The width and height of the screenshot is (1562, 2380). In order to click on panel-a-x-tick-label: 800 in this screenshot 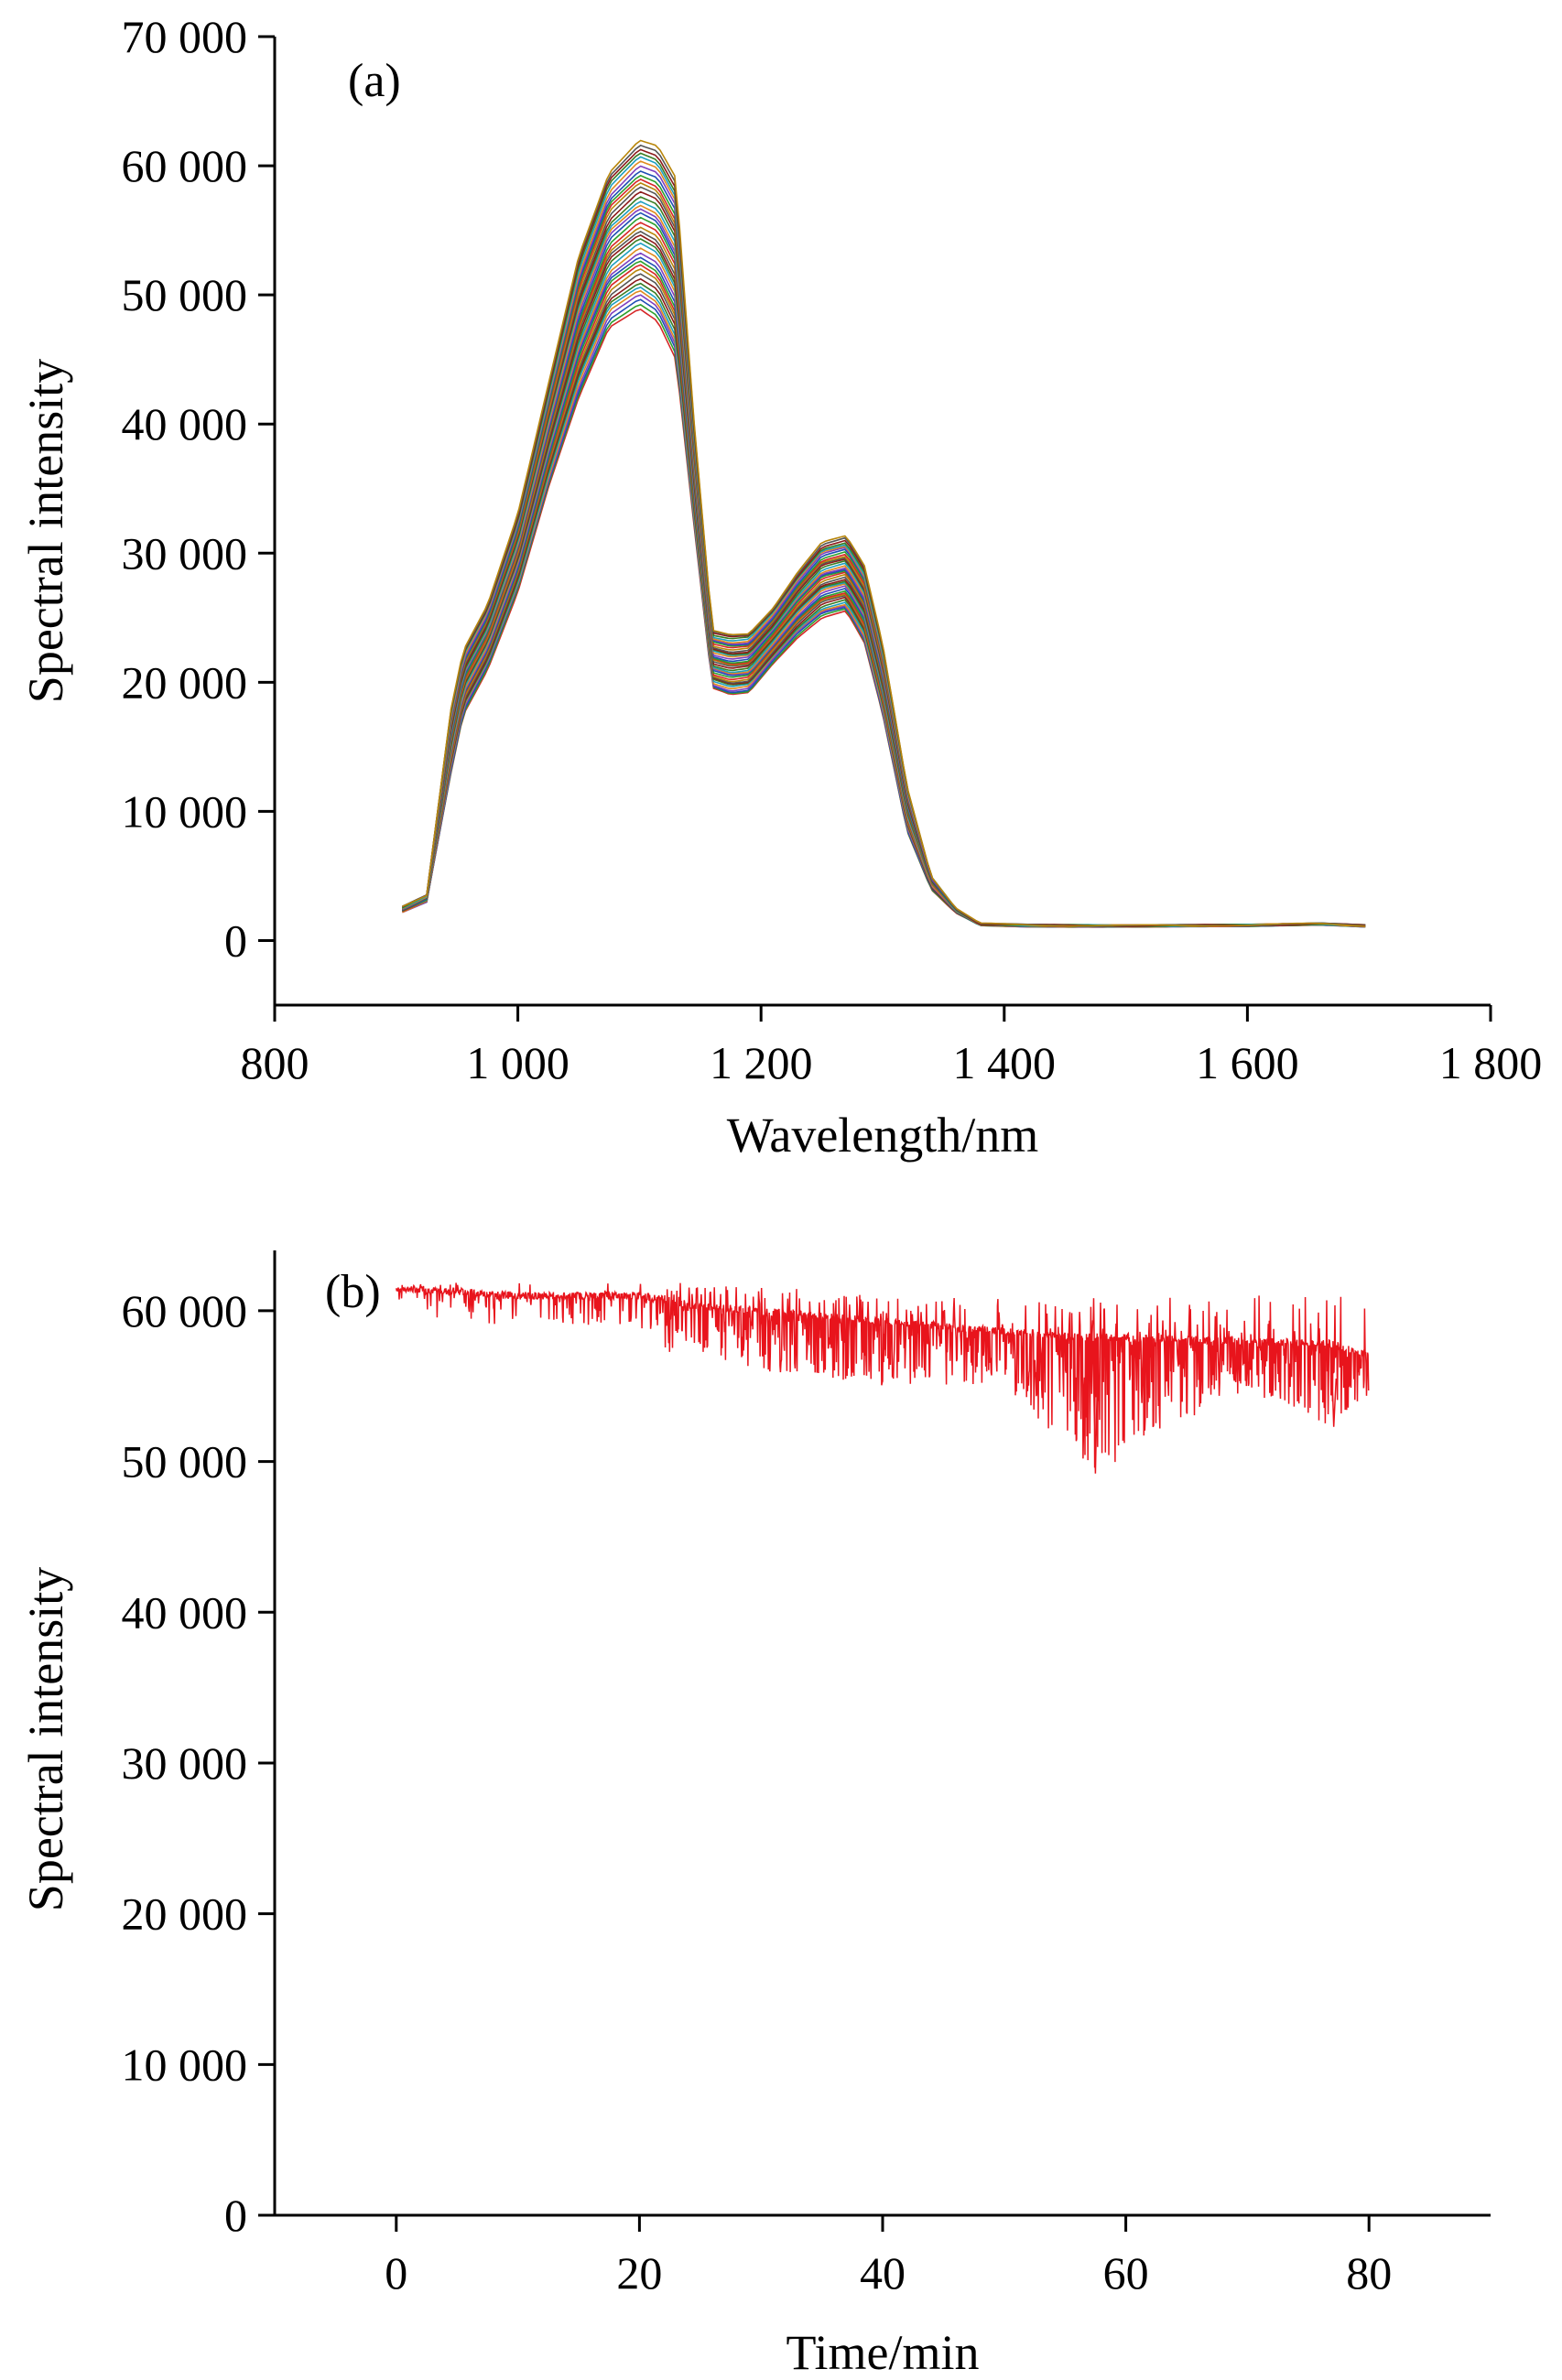, I will do `click(275, 1062)`.